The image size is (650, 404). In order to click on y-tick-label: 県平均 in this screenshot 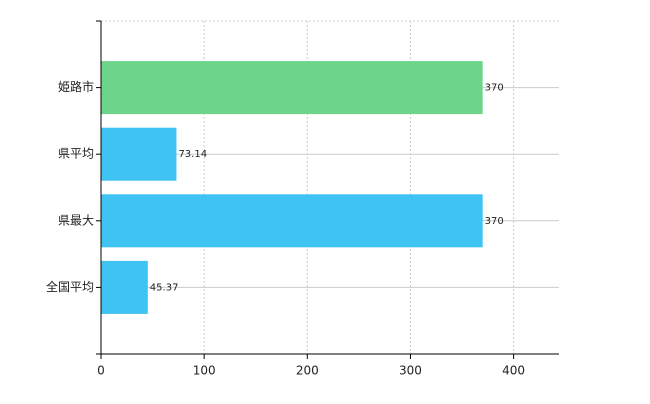, I will do `click(76, 154)`.